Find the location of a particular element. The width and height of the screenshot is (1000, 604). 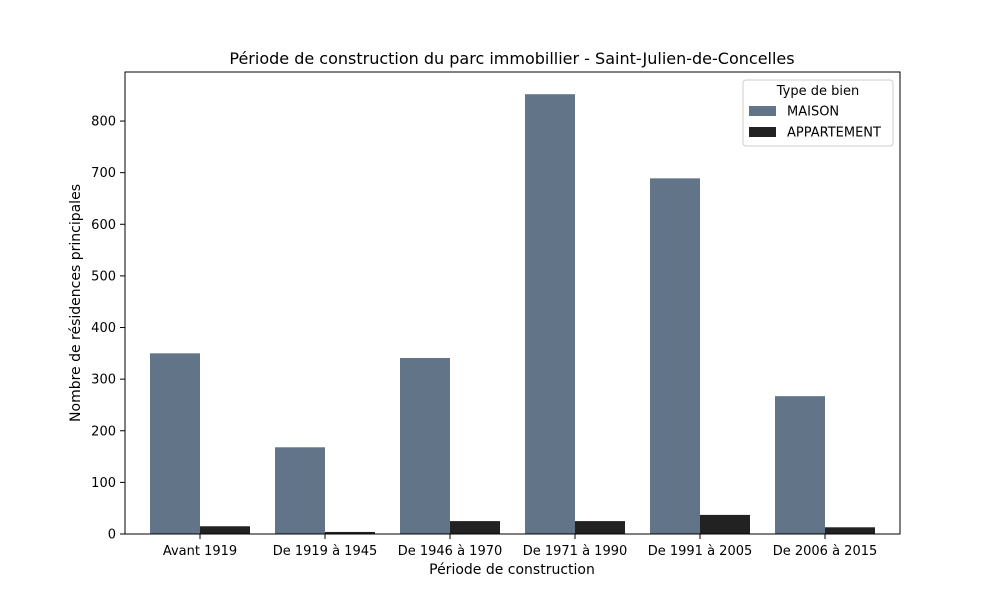

x-tick-label: De 1971 à 1990 is located at coordinates (575, 551).